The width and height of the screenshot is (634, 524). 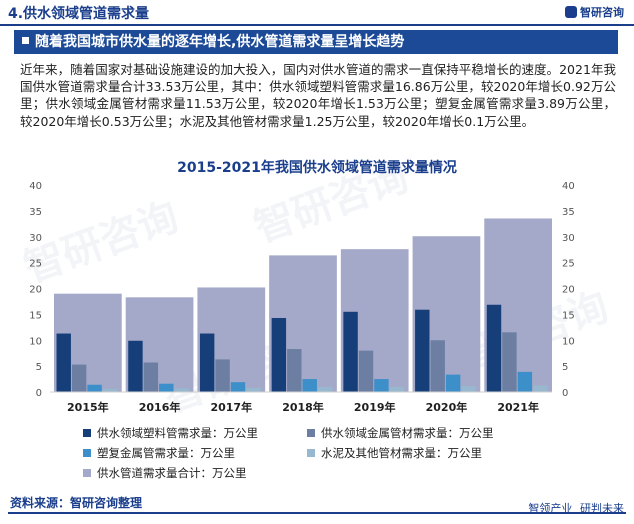 What do you see at coordinates (317, 513) in the screenshot?
I see `footer-divider` at bounding box center [317, 513].